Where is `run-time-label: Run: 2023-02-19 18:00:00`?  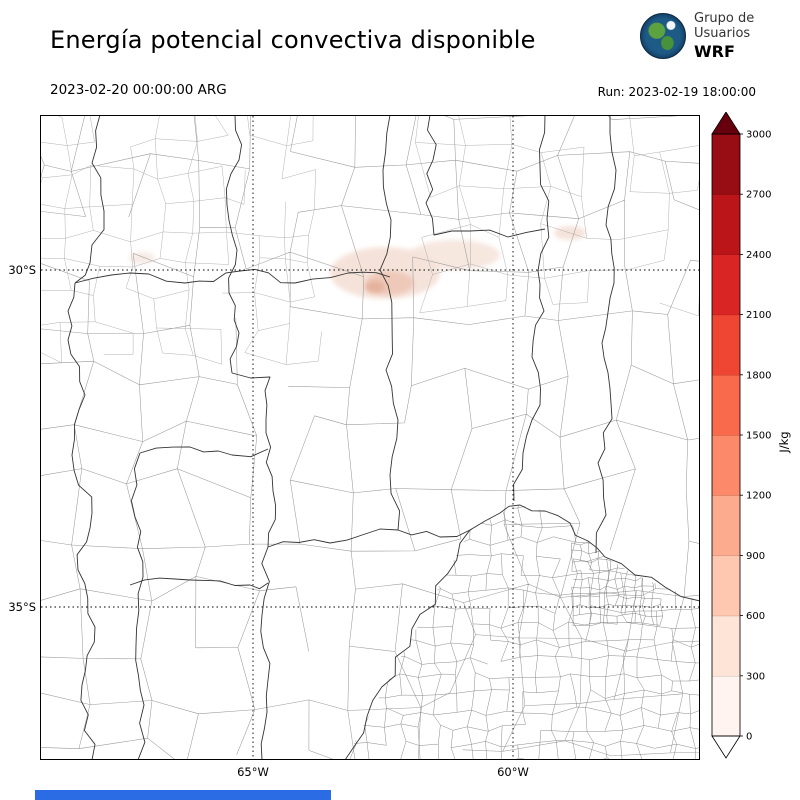 run-time-label: Run: 2023-02-19 18:00:00 is located at coordinates (676, 92).